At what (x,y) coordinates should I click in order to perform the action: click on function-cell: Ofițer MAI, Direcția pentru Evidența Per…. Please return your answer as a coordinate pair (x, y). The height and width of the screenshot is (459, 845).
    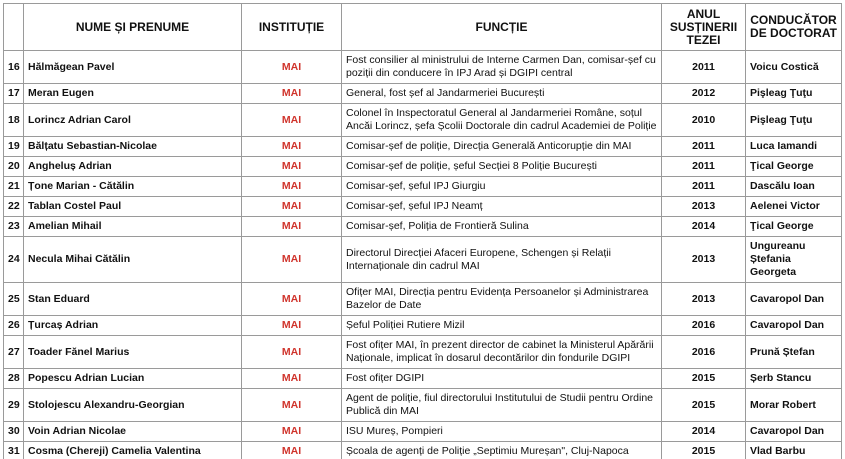
    Looking at the image, I should click on (501, 299).